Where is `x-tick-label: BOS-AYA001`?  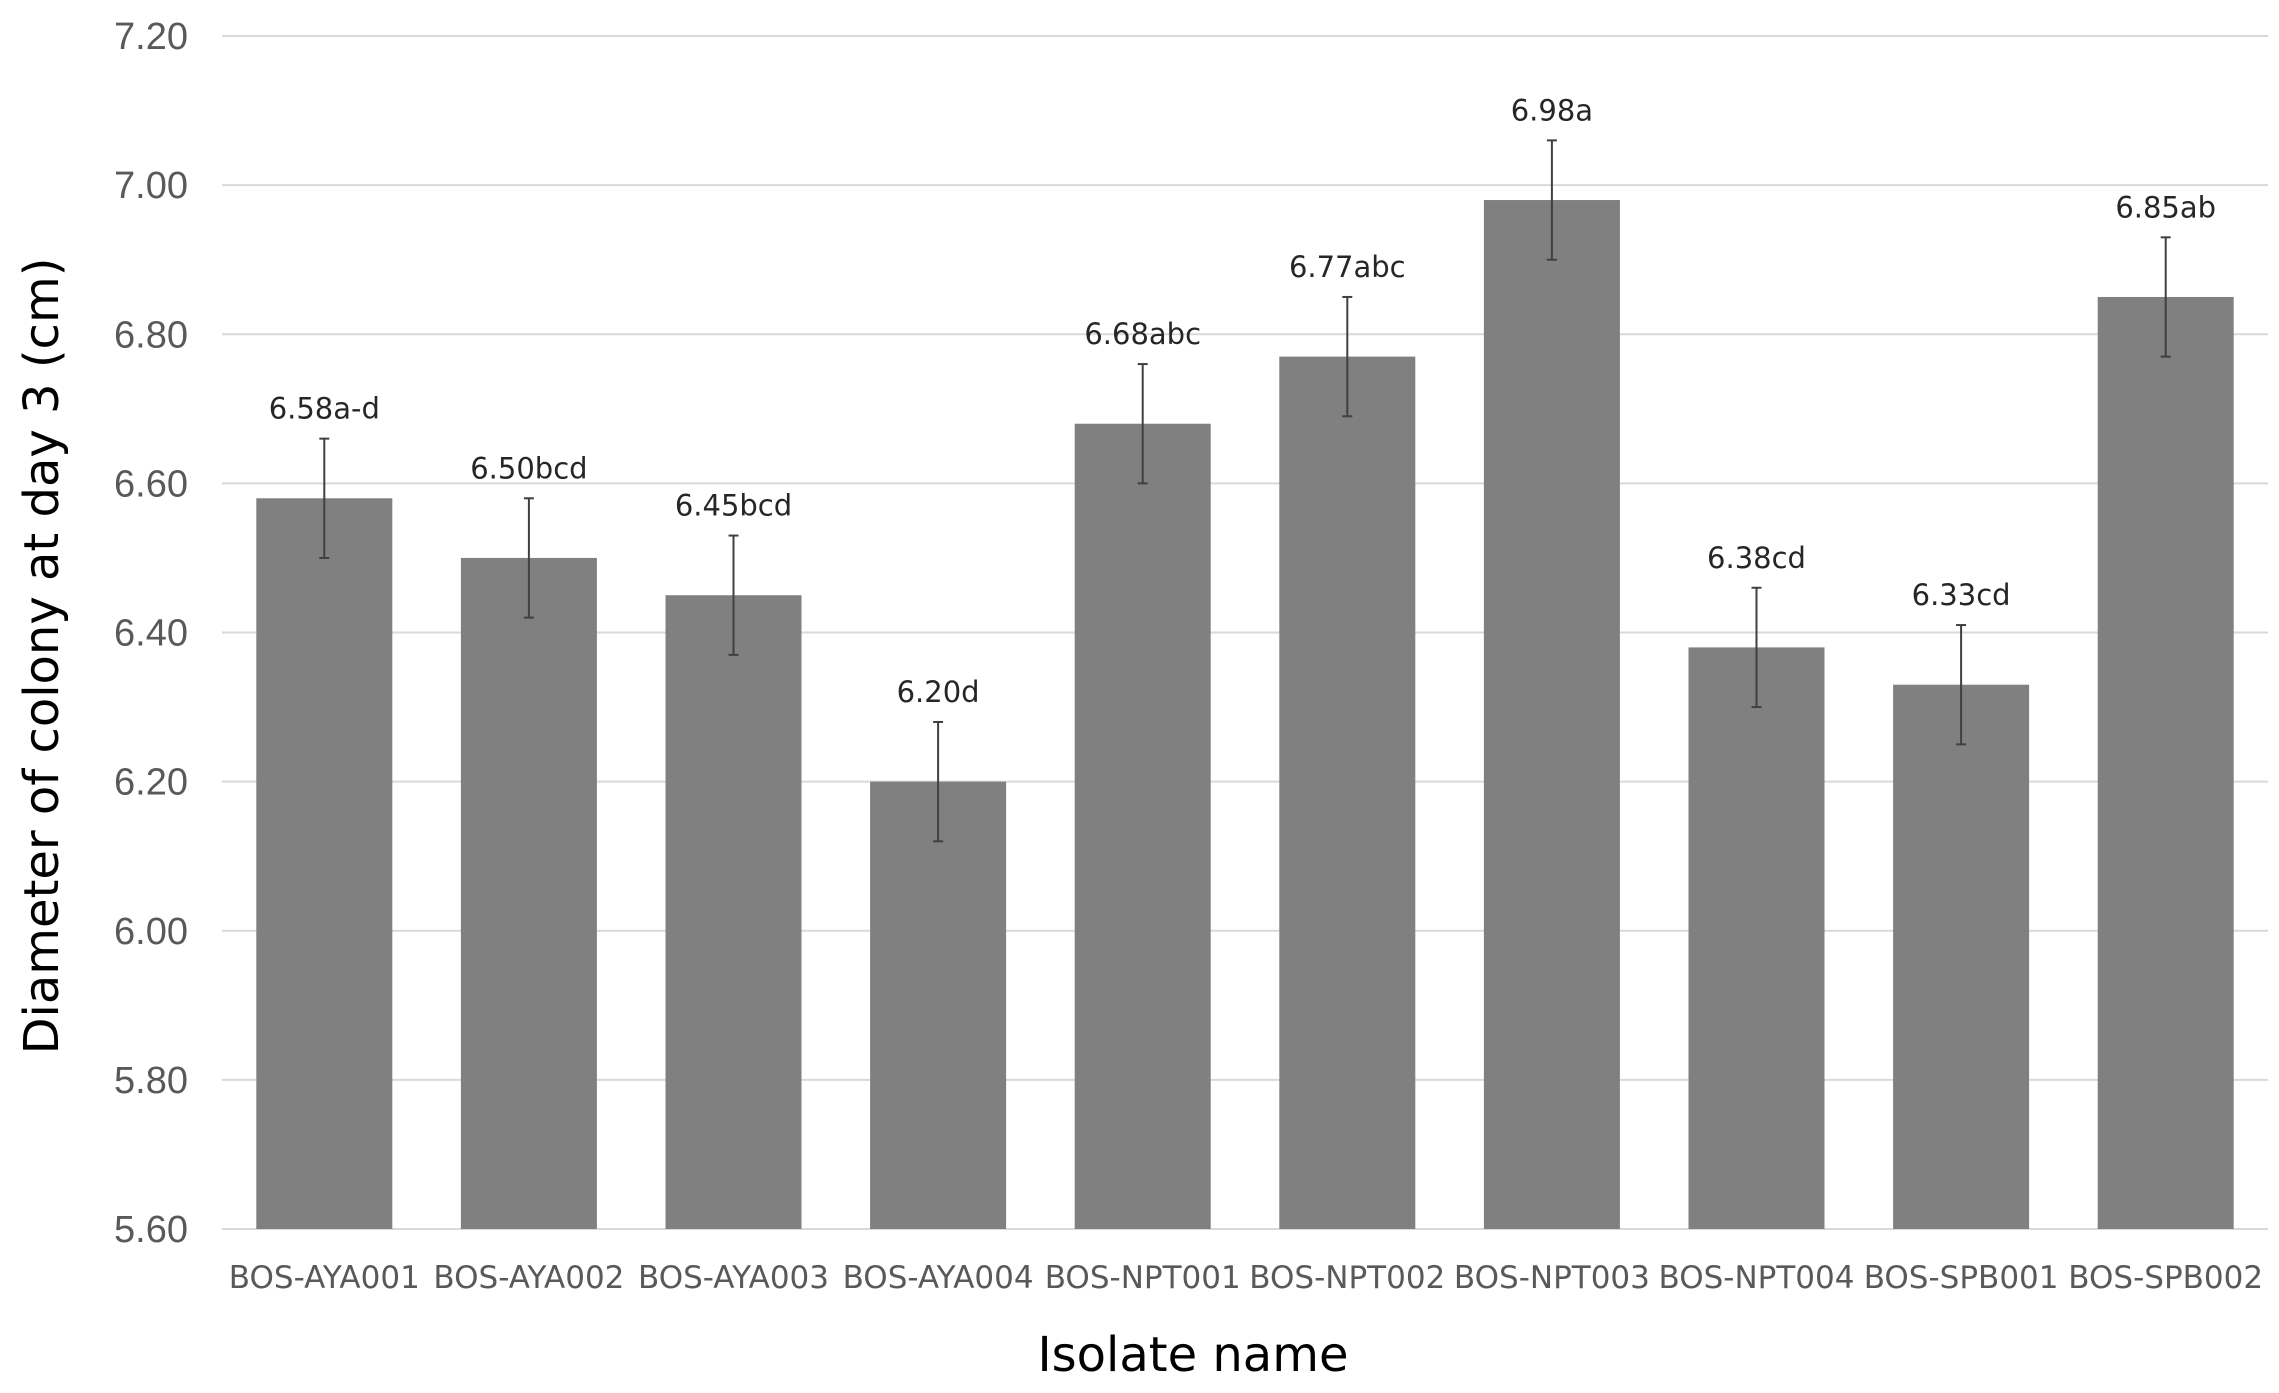 x-tick-label: BOS-AYA001 is located at coordinates (324, 1278).